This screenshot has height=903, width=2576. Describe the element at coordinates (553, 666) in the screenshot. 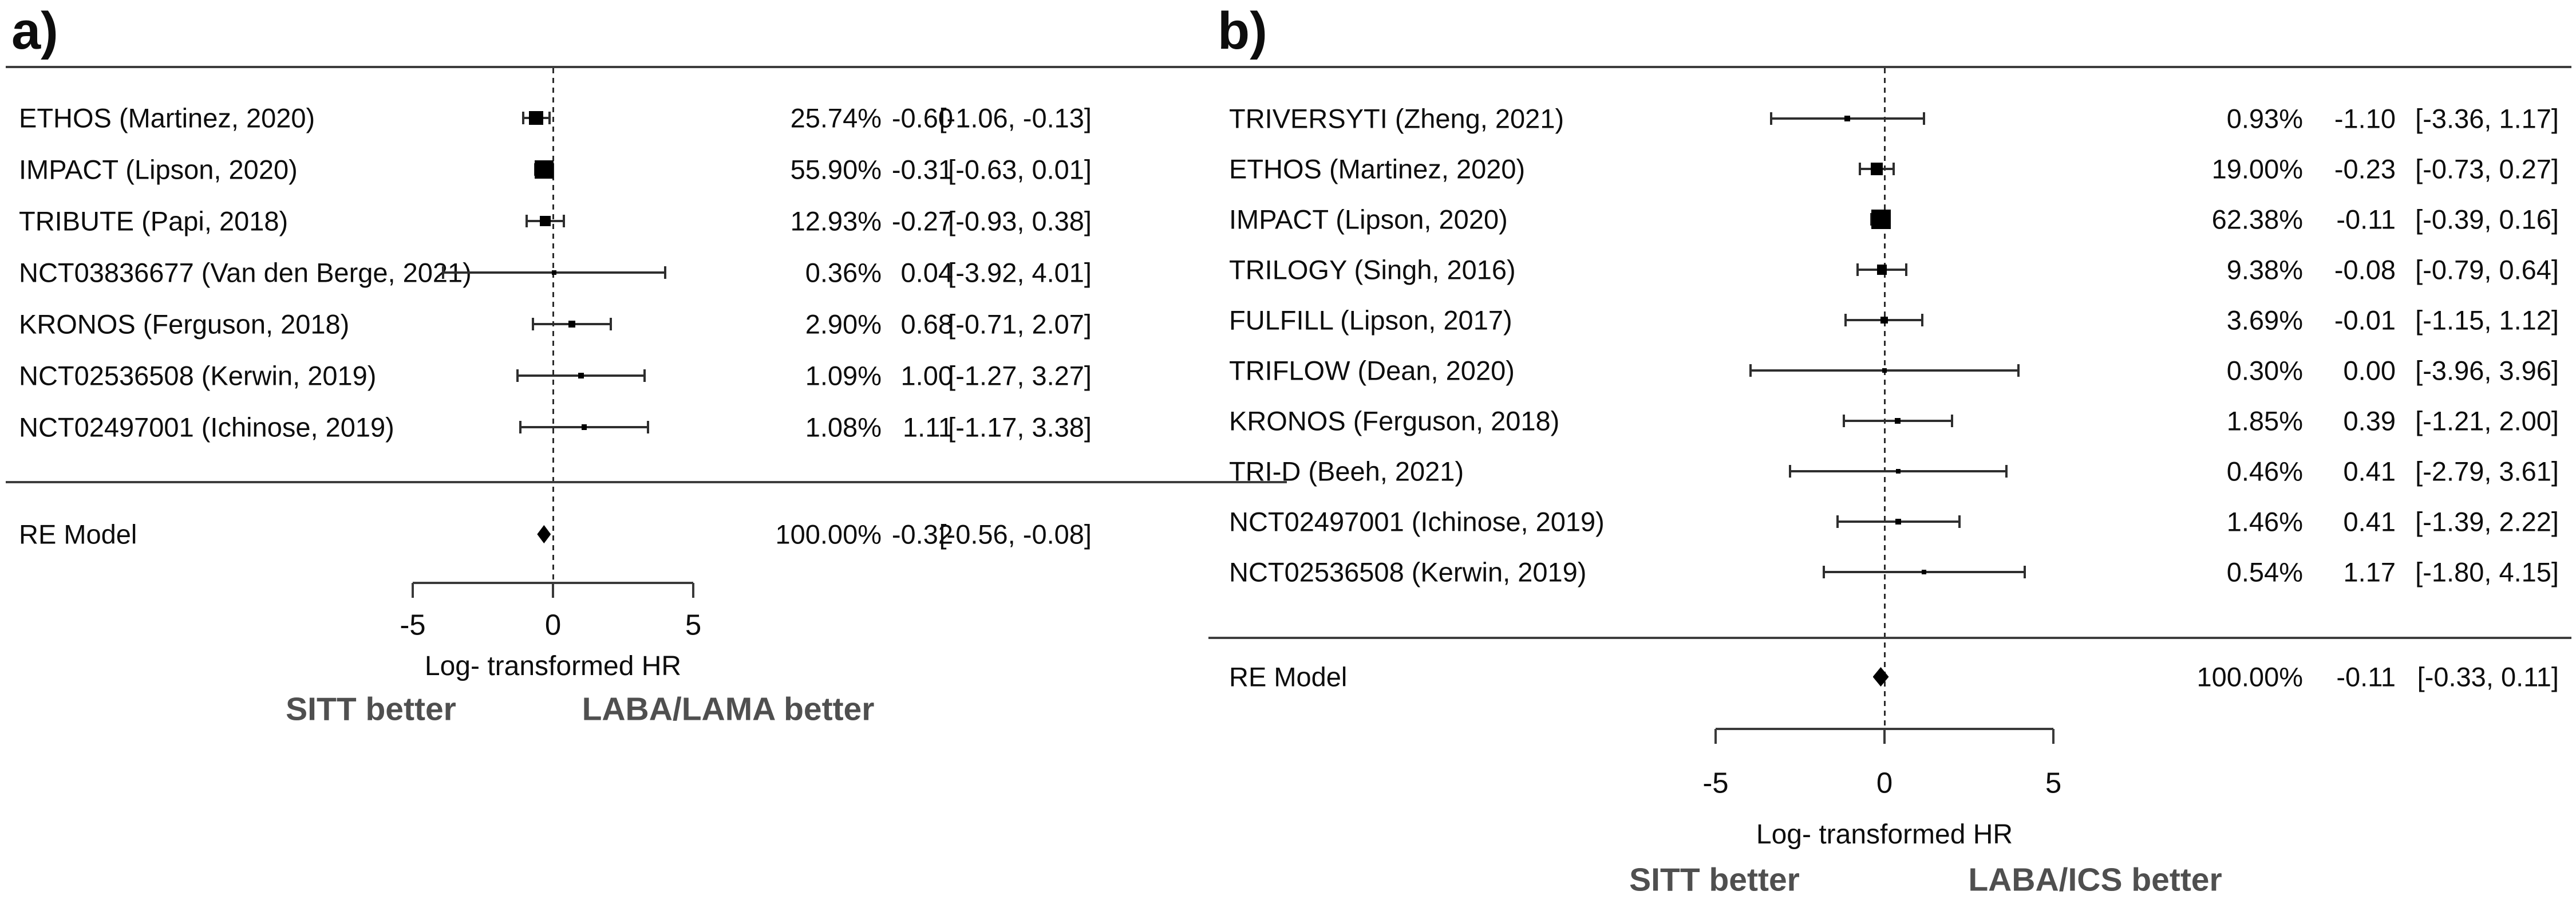

I see `axis-title: Log- transformed HR` at that location.